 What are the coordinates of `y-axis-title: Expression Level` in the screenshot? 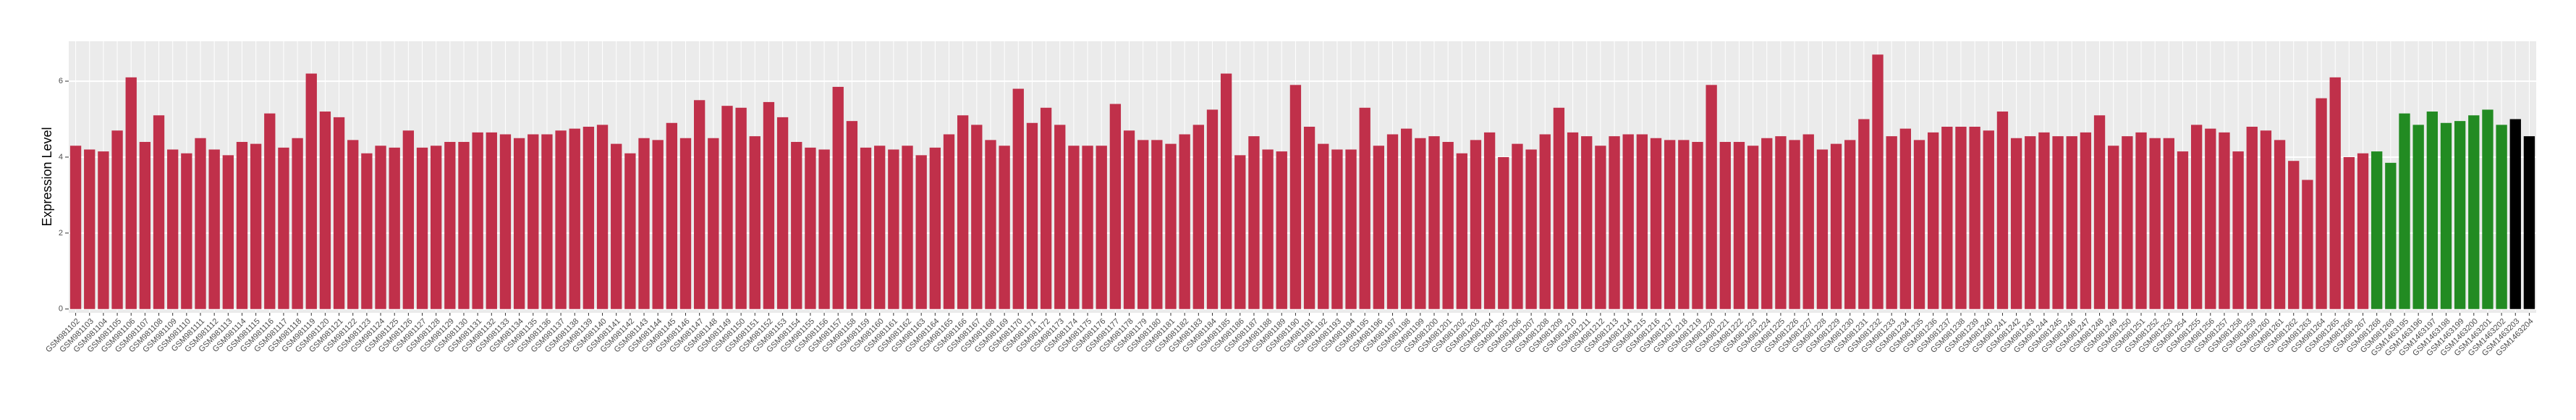 It's located at (47, 176).